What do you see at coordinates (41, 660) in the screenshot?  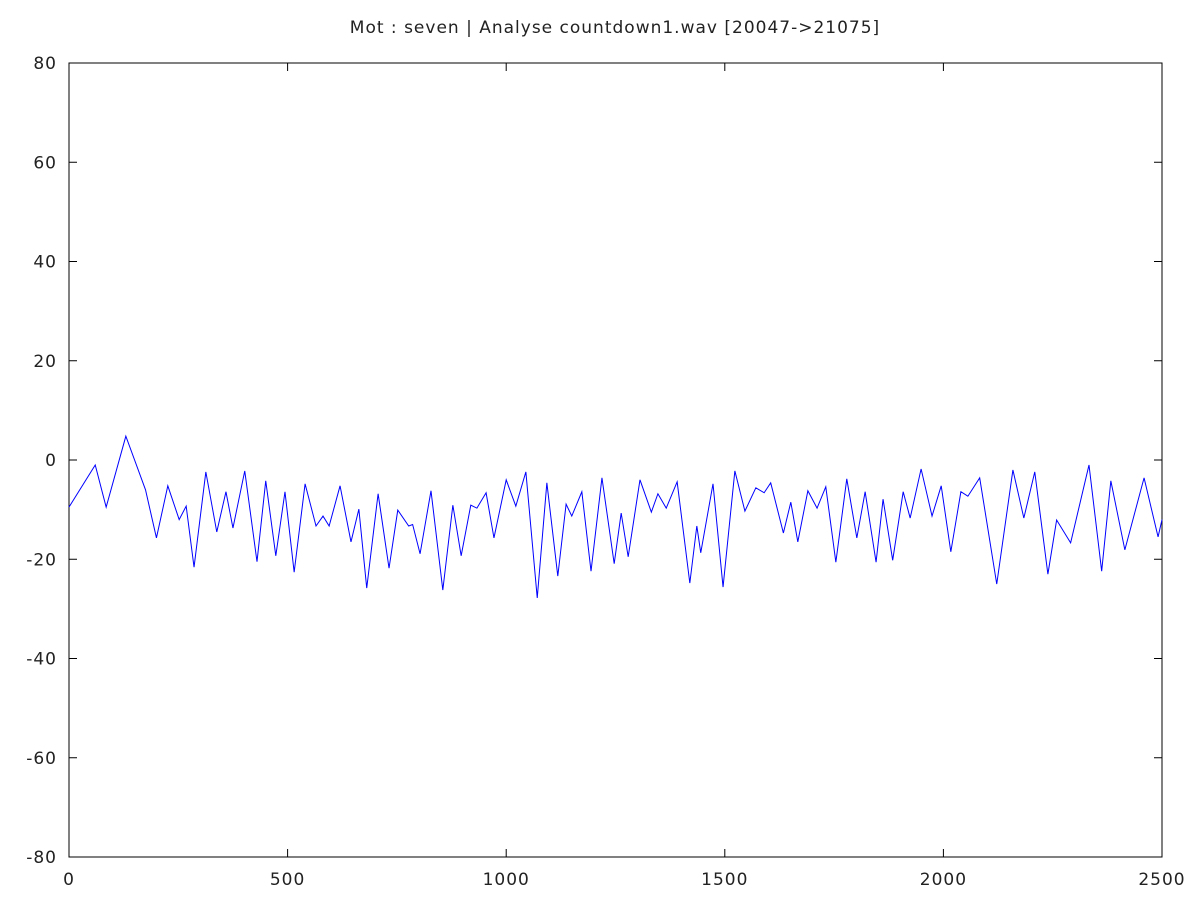 I see `y-tick-label: -40` at bounding box center [41, 660].